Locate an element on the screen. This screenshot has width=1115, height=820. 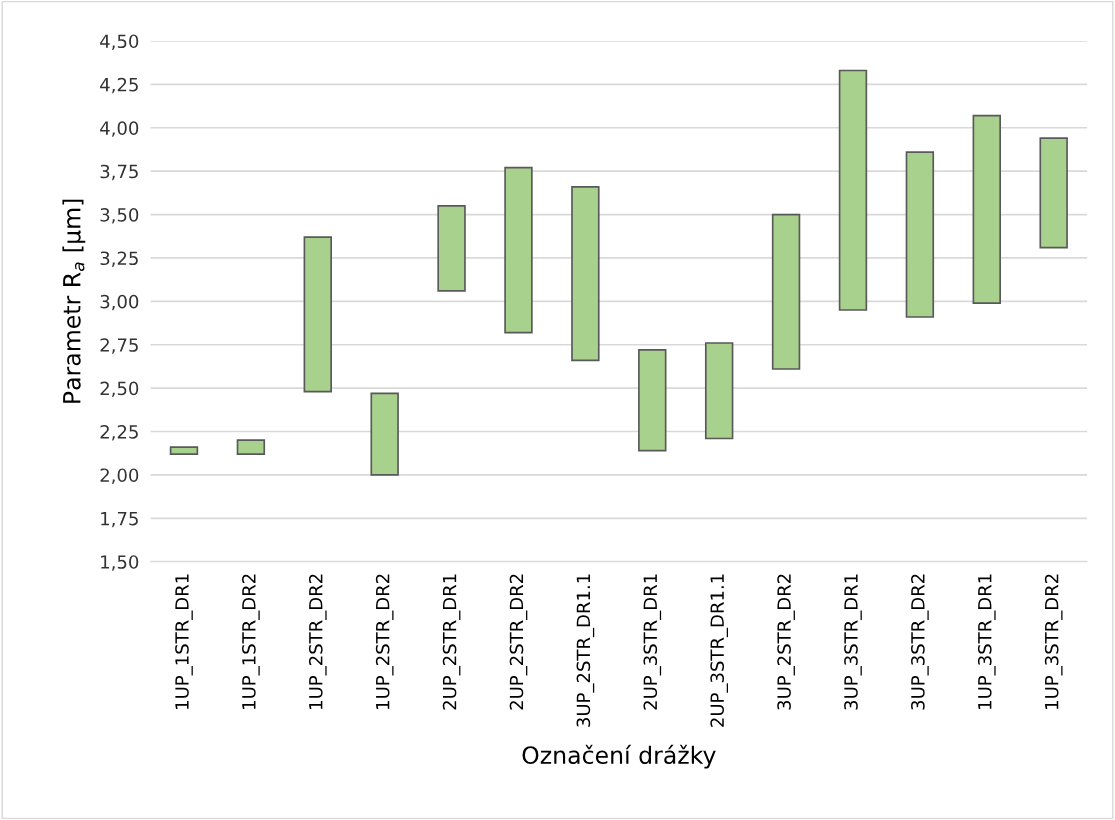
y-tick-label: 2,00 is located at coordinates (119, 476).